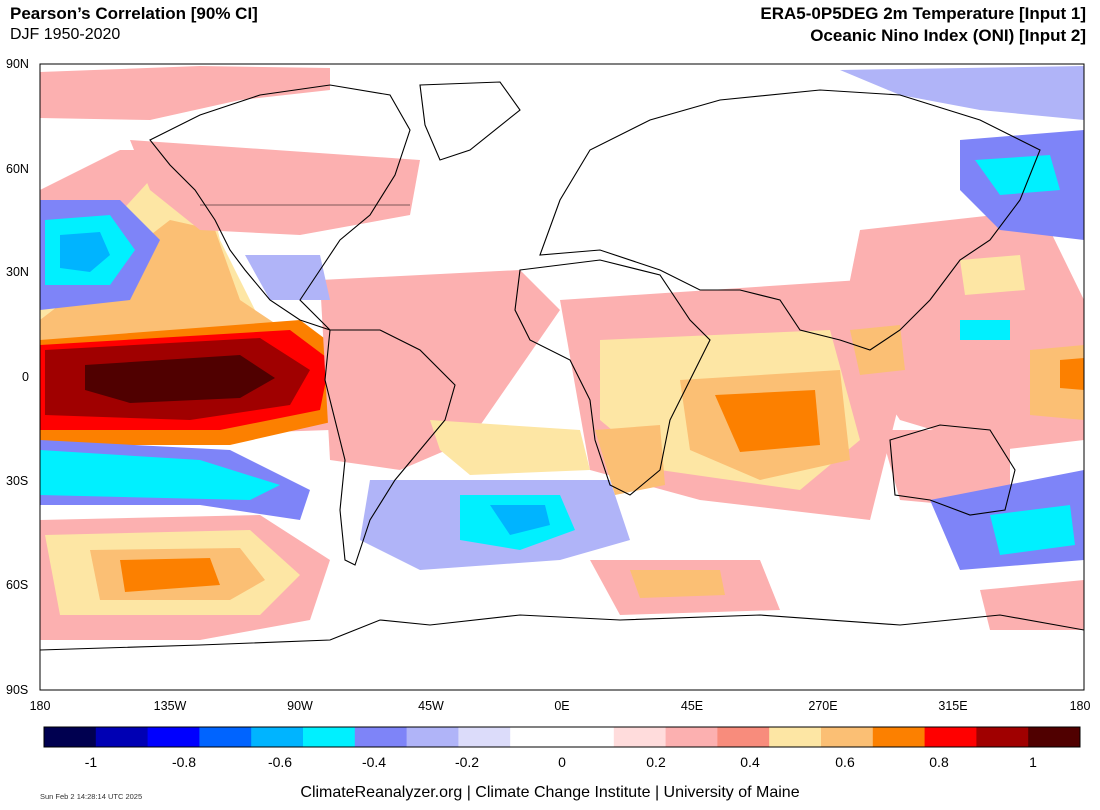 The image size is (1100, 810). I want to click on coastline-north-america, so click(280, 207).